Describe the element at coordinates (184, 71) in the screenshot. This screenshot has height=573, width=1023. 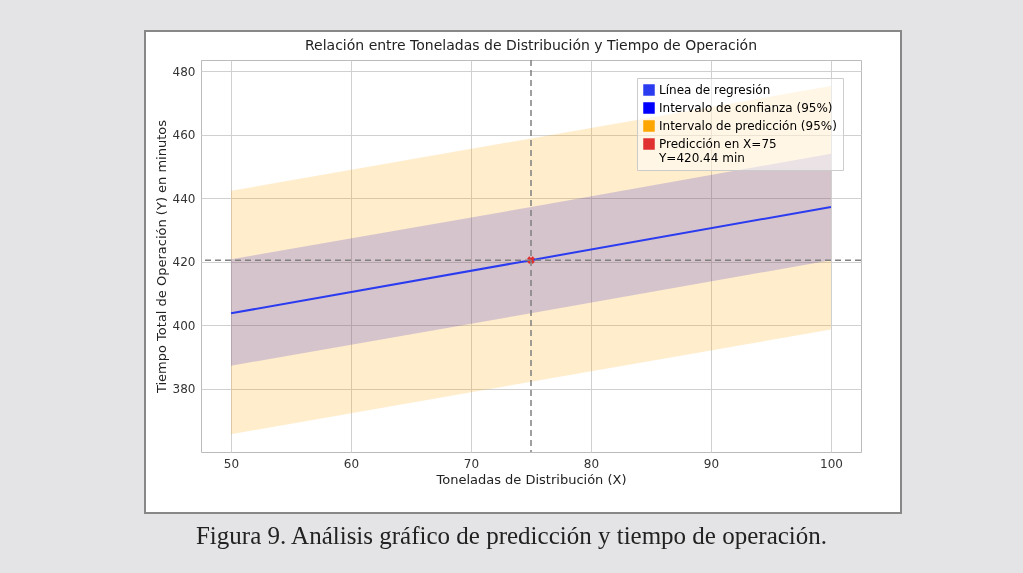
I see `y-tick-label: 480` at that location.